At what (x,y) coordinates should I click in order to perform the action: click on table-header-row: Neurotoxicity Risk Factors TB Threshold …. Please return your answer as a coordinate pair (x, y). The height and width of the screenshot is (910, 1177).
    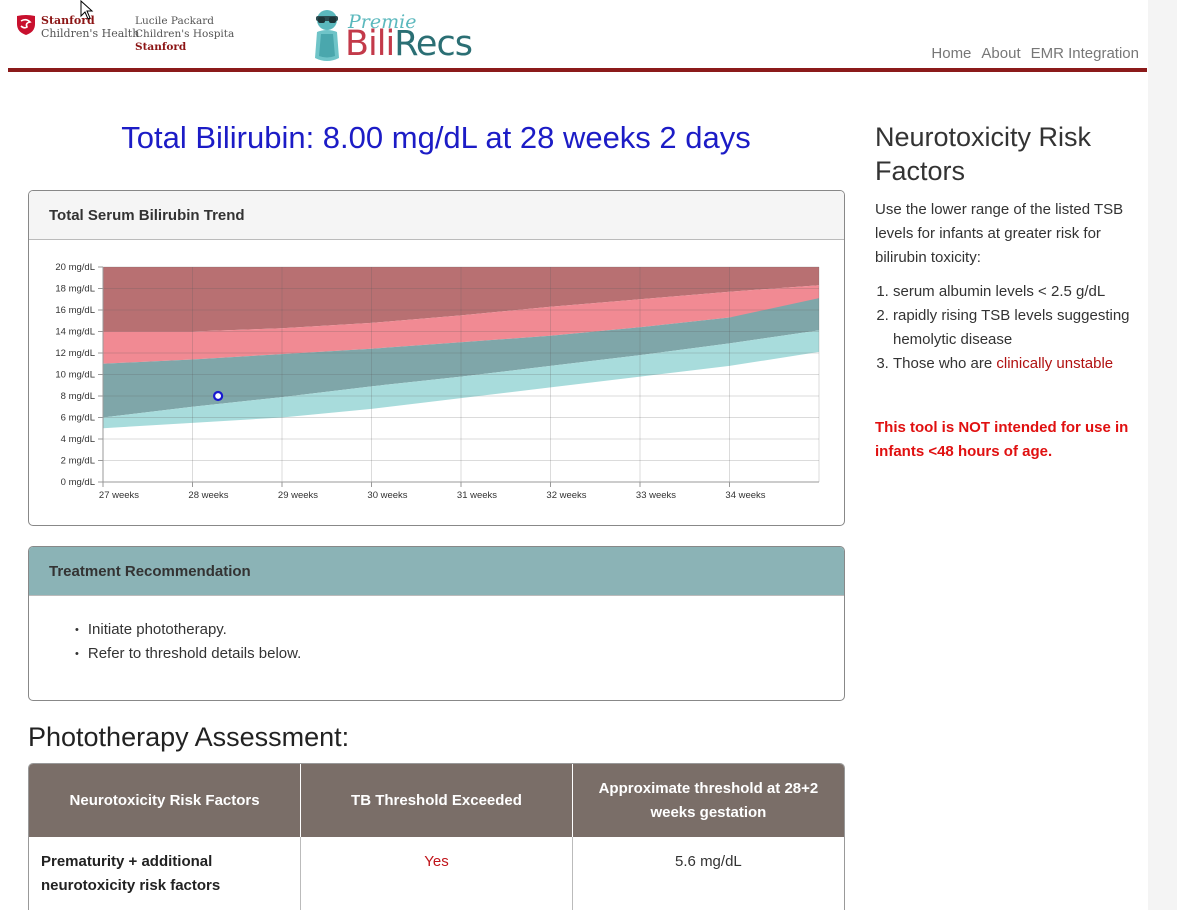
    Looking at the image, I should click on (436, 800).